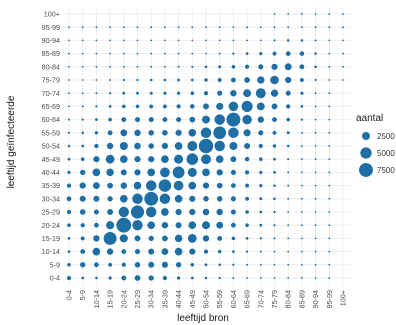 Image resolution: width=396 pixels, height=325 pixels. What do you see at coordinates (51, 212) in the screenshot?
I see `y-tick-label: 25-29` at bounding box center [51, 212].